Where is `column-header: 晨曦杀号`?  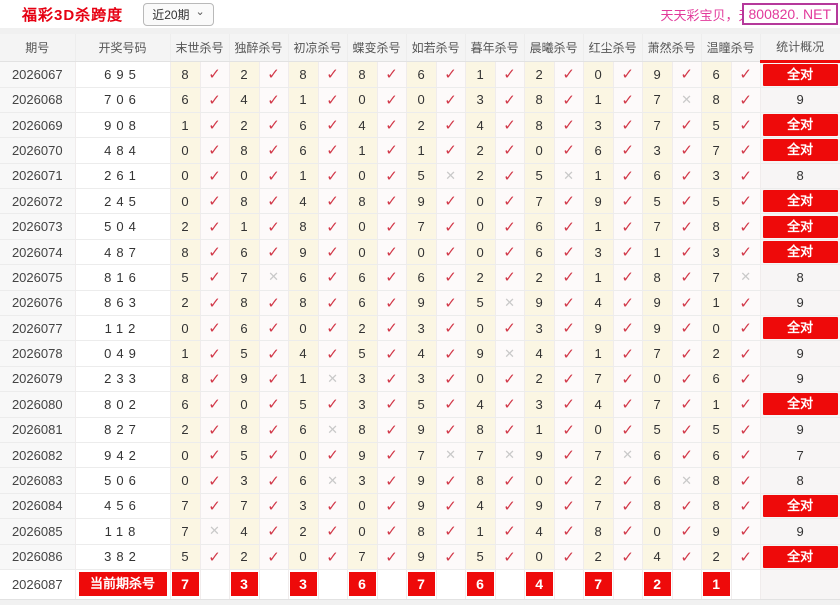
column-header: 晨曦杀号 is located at coordinates (554, 48).